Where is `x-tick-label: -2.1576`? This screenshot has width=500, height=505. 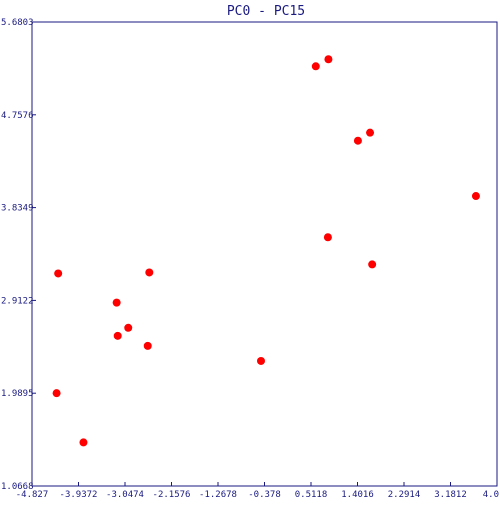
x-tick-label: -2.1576 is located at coordinates (172, 495).